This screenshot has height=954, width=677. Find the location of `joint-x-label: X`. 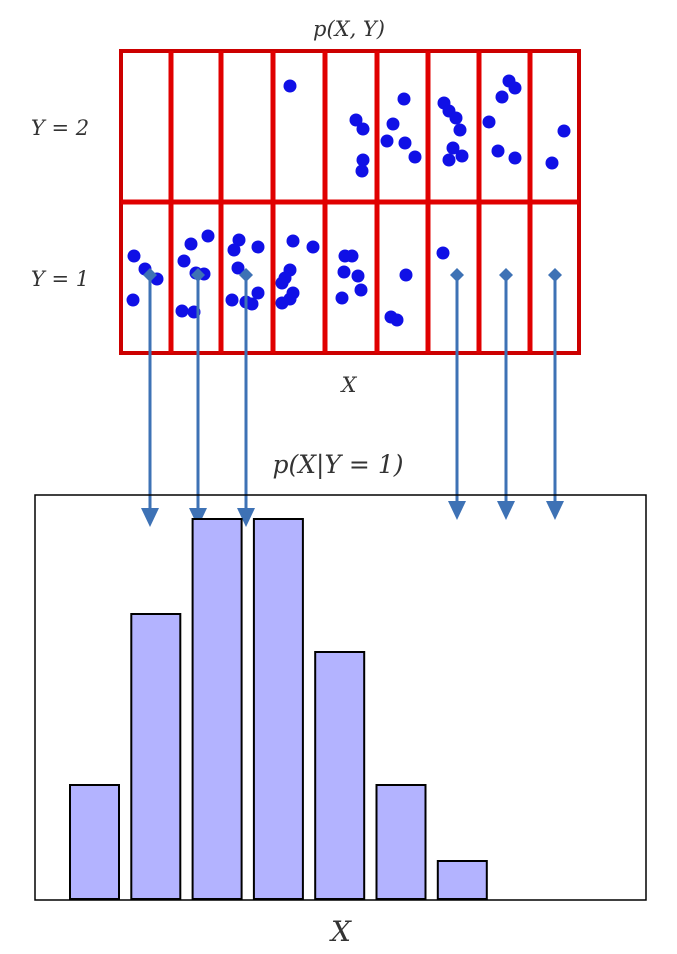

joint-x-label: X is located at coordinates (349, 385).